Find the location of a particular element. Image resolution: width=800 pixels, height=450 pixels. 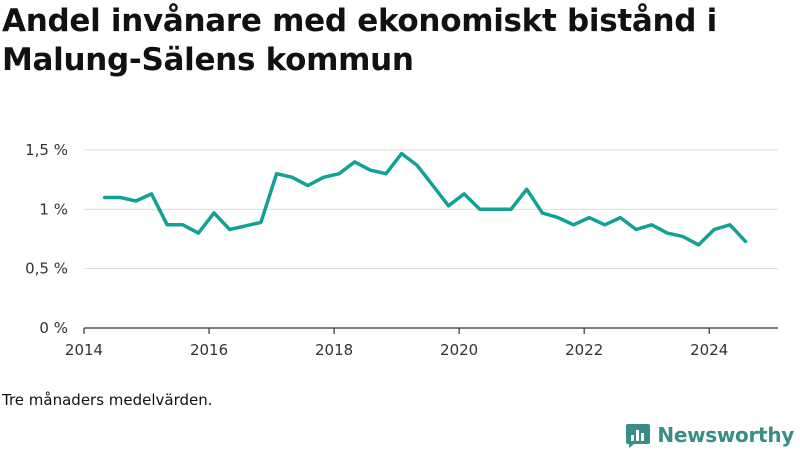

brand: Newsworthy is located at coordinates (709, 435).